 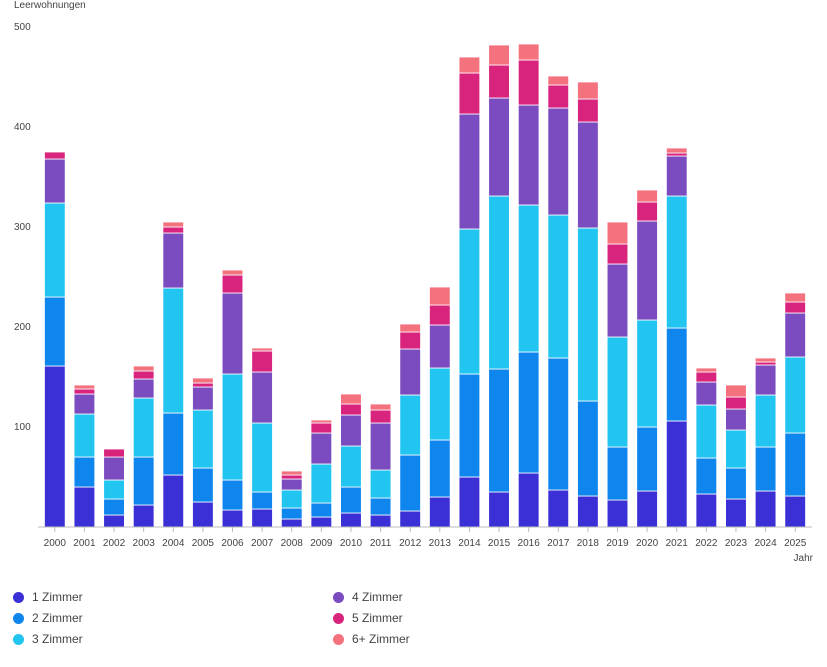 I want to click on legend-item: 1 Zimmer, so click(x=48, y=597).